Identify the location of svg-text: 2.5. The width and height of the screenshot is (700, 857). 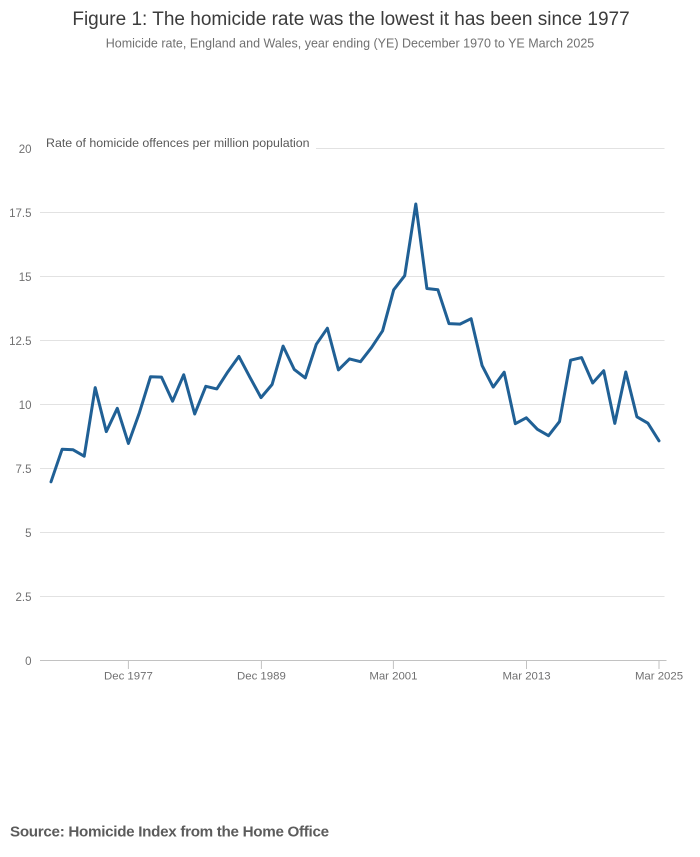
(24, 598).